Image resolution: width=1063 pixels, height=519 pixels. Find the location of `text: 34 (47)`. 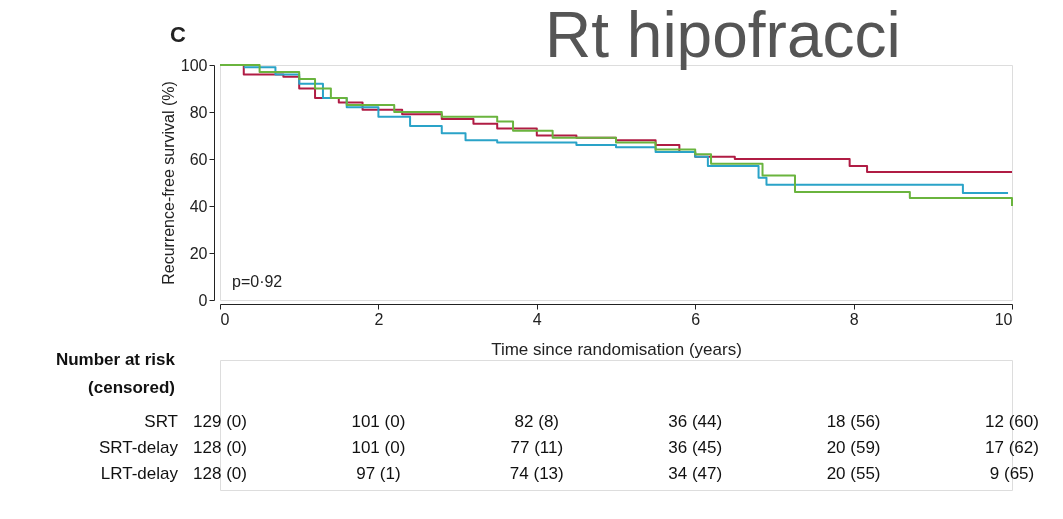

text: 34 (47) is located at coordinates (695, 473).